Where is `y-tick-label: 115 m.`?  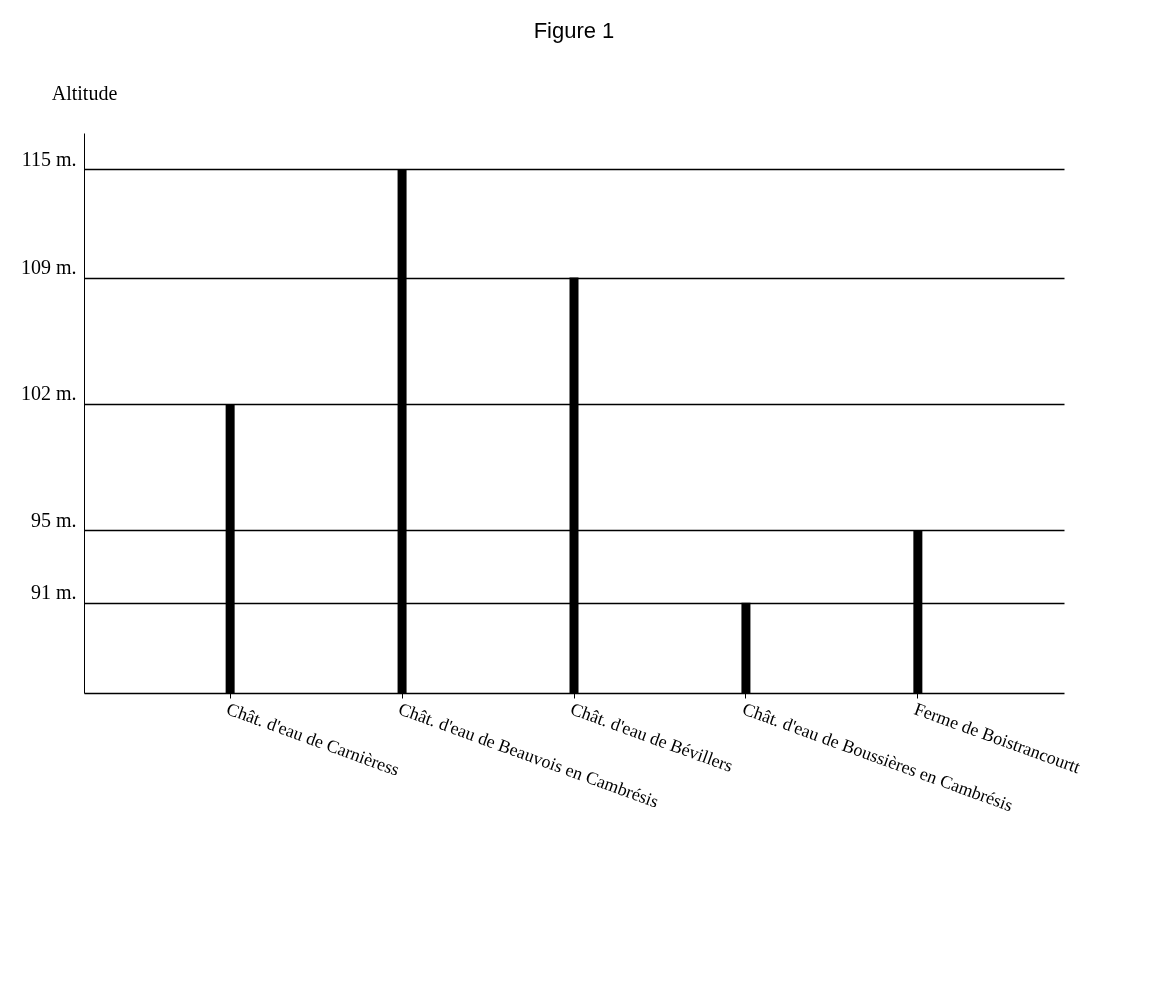 y-tick-label: 115 m. is located at coordinates (49, 158).